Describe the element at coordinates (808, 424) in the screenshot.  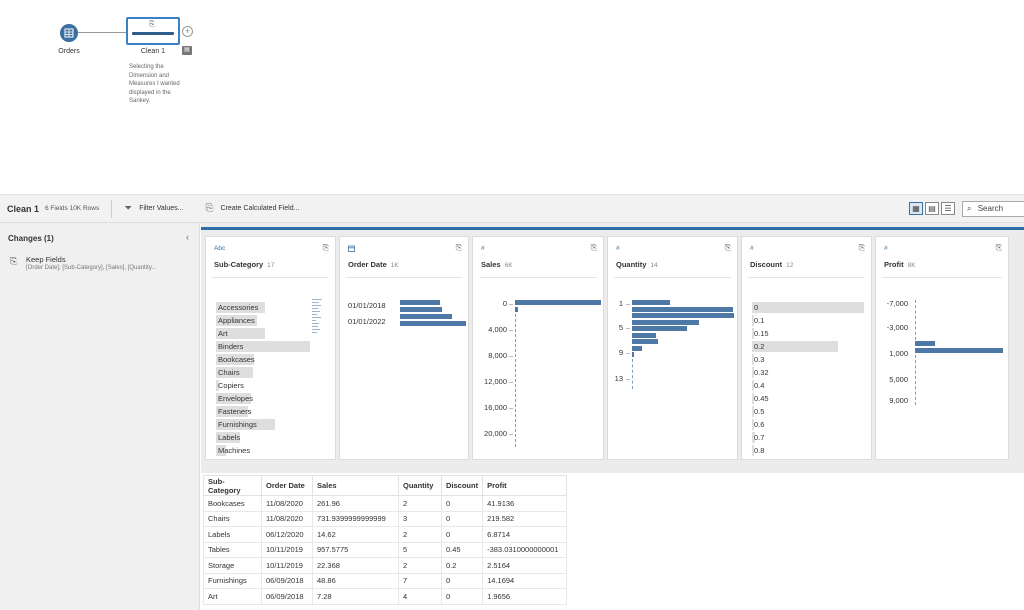
I see `list-item: 0.6` at that location.